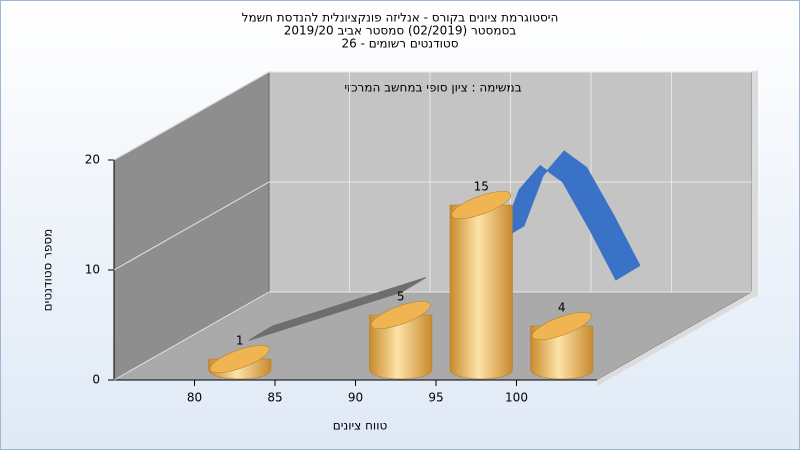 This screenshot has height=450, width=800. Describe the element at coordinates (240, 341) in the screenshot. I see `value-label: 1` at that location.